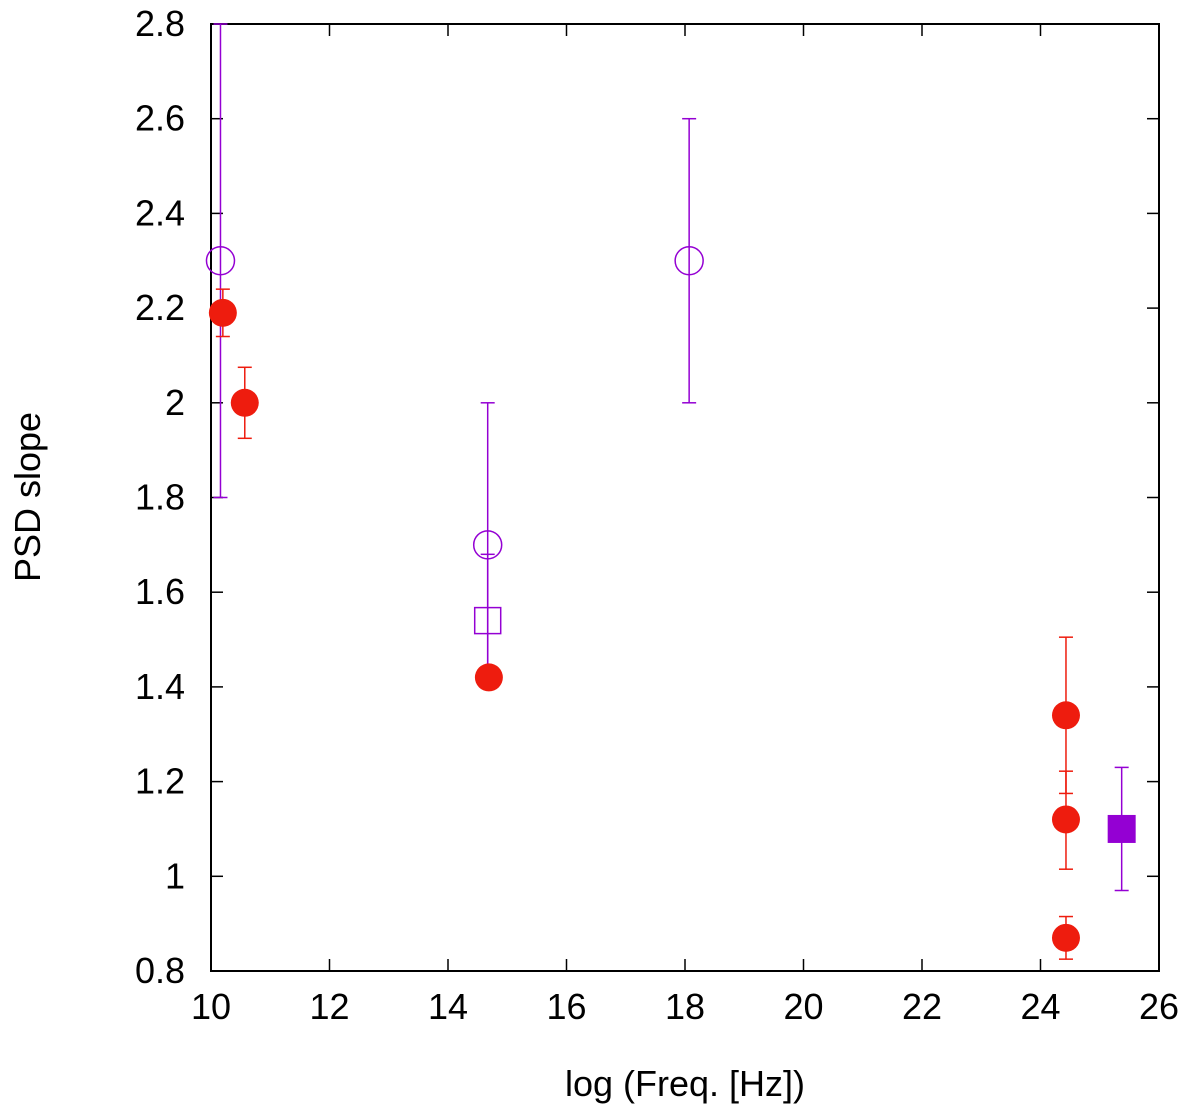  Describe the element at coordinates (803, 1006) in the screenshot. I see `x-tick-label: 20` at that location.